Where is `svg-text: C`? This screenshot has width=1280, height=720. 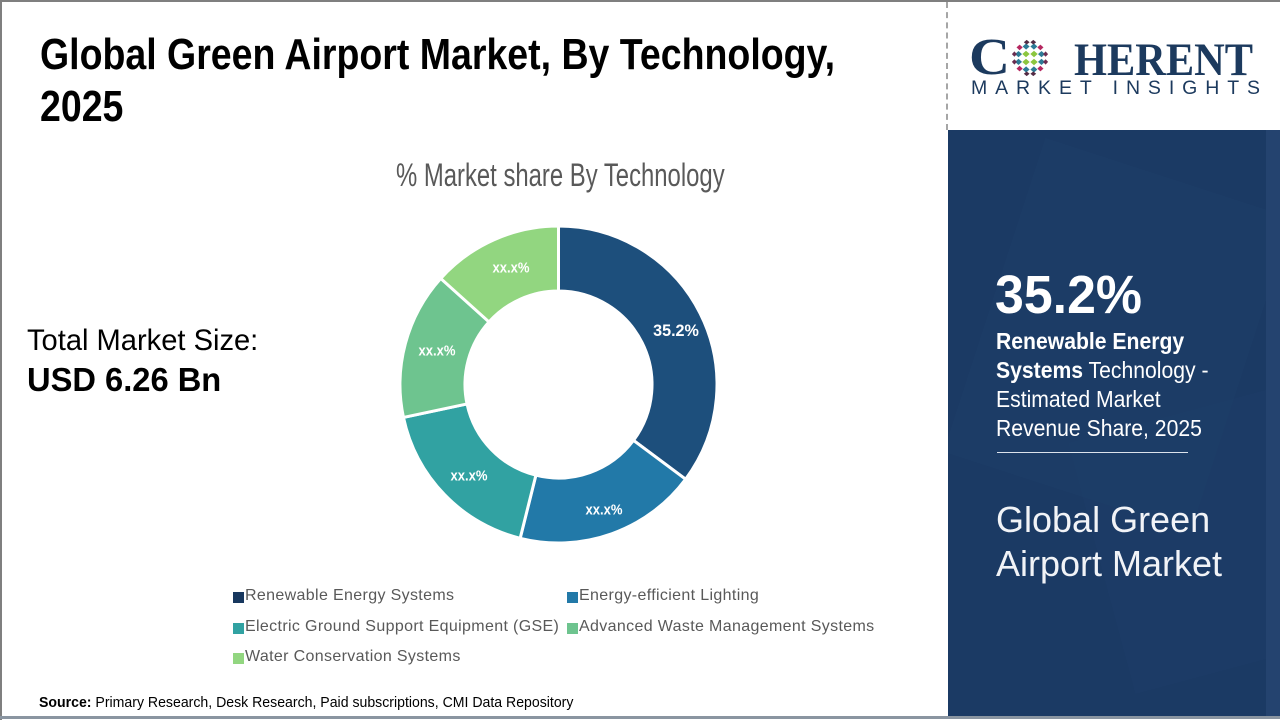
svg-text: C is located at coordinates (989, 57).